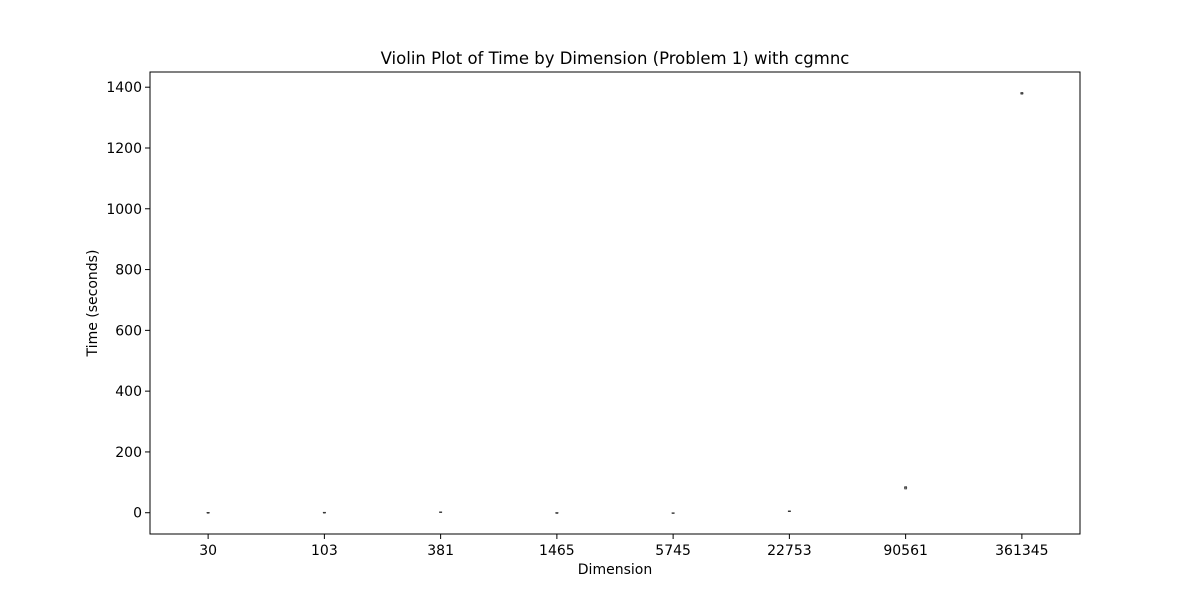  I want to click on y-axis-title: Time (seconds), so click(93, 304).